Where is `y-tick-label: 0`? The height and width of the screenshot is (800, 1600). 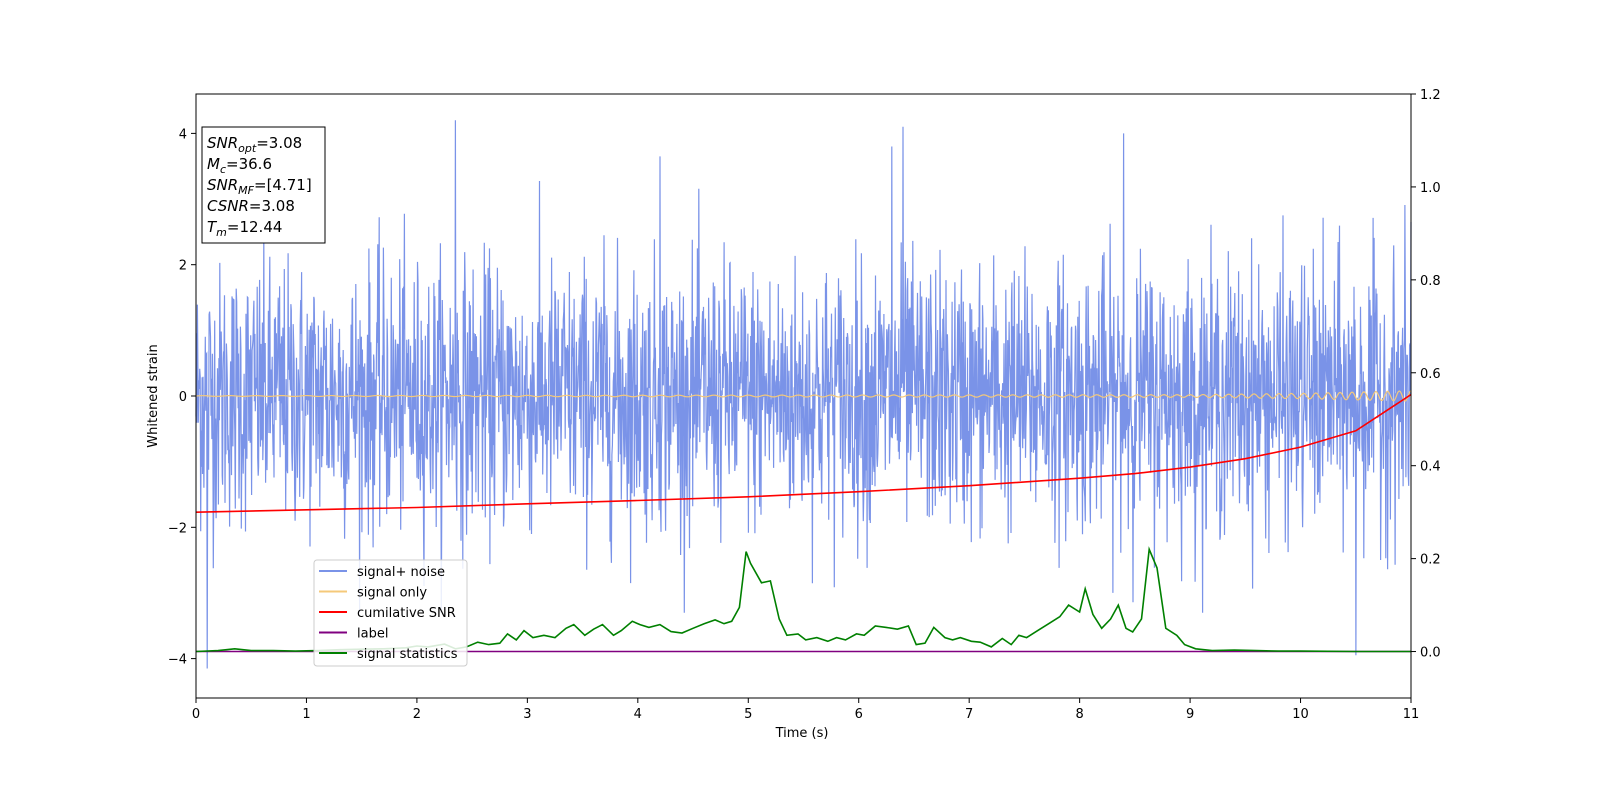
y-tick-label: 0 is located at coordinates (183, 397).